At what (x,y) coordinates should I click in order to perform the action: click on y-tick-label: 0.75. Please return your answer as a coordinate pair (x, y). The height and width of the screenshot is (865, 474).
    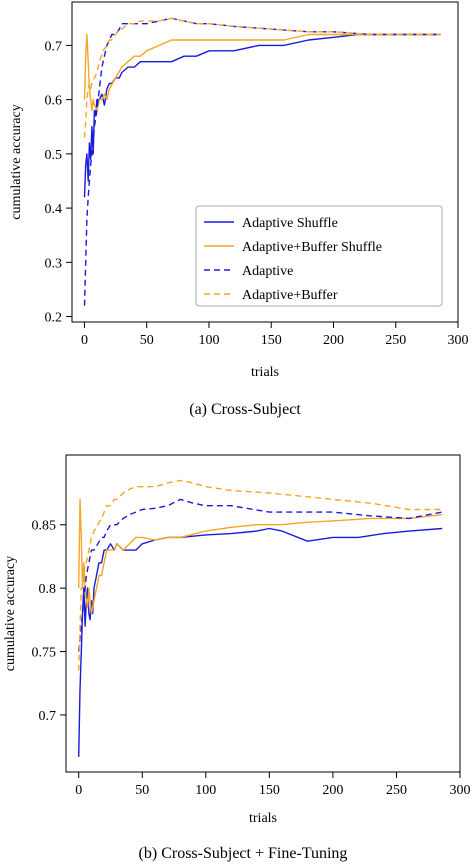
    Looking at the image, I should click on (44, 653).